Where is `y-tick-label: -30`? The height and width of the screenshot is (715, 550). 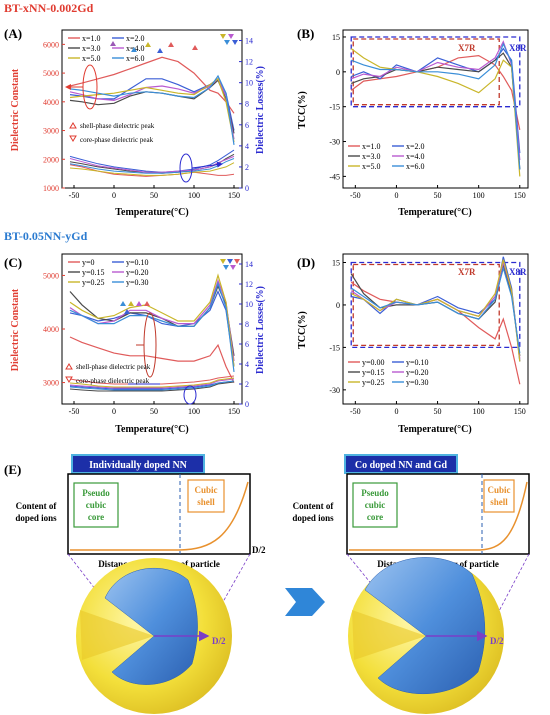 y-tick-label: -30 is located at coordinates (334, 142).